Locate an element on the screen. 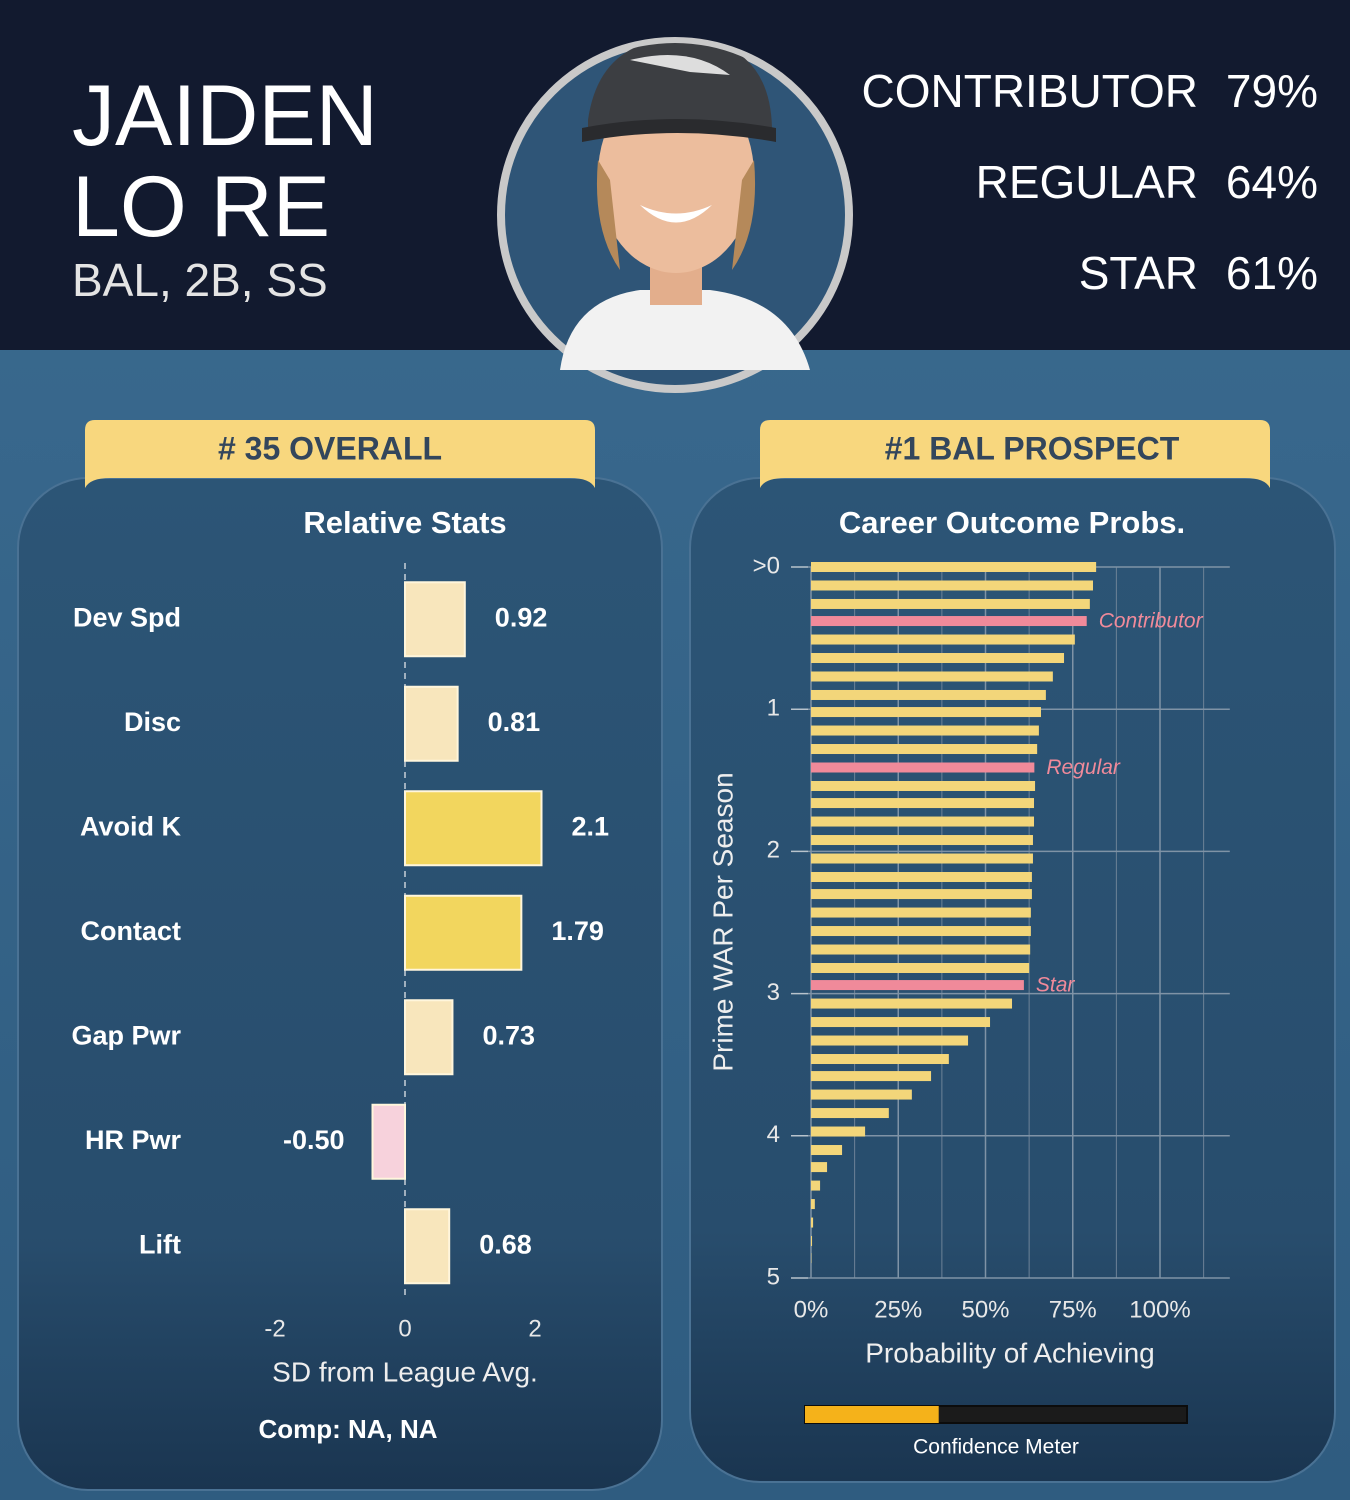 Image resolution: width=1350 pixels, height=1500 pixels. category-label: Contact is located at coordinates (131, 931).